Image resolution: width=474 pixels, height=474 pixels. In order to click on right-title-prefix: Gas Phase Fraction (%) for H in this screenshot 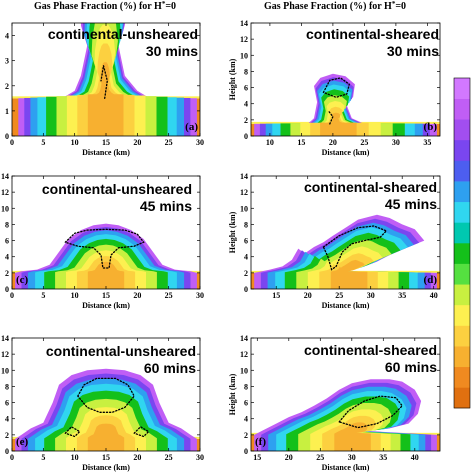, I will do `click(328, 6)`.